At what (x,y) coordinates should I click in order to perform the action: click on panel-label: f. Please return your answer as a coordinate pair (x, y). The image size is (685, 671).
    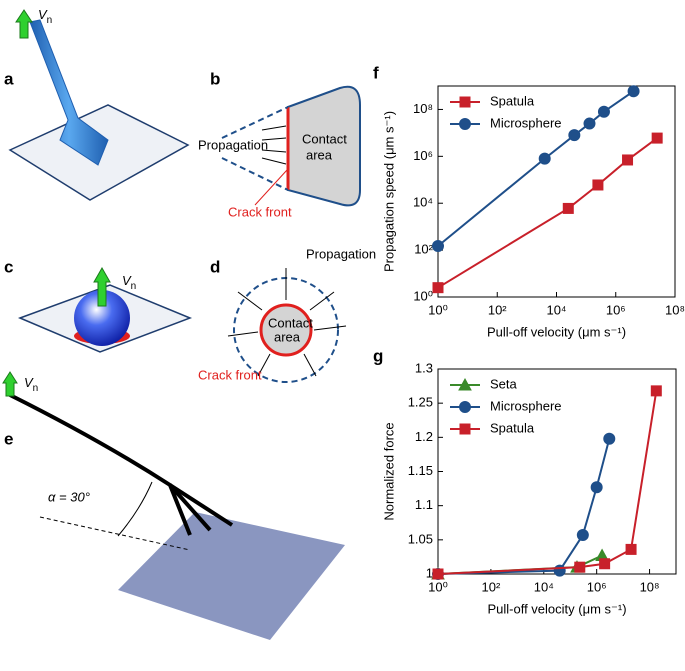
    Looking at the image, I should click on (376, 72).